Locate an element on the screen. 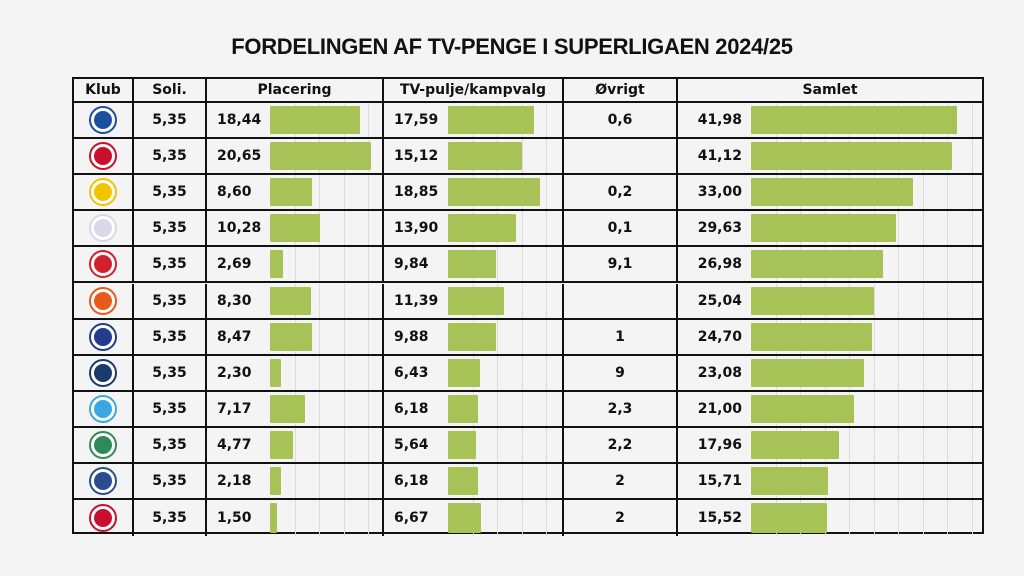 This screenshot has width=1024, height=576. placering-cell: 8,60 is located at coordinates (295, 192).